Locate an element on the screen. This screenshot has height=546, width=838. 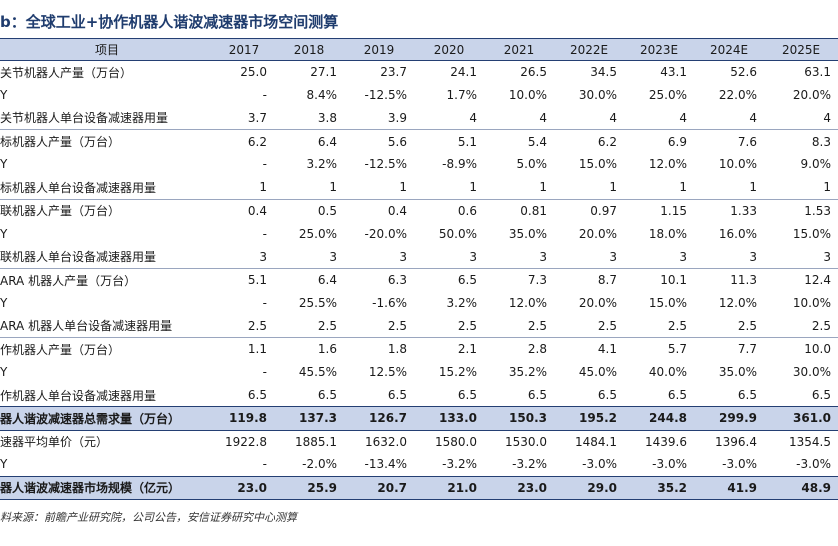
table-cell: 7.6 is located at coordinates (729, 141).